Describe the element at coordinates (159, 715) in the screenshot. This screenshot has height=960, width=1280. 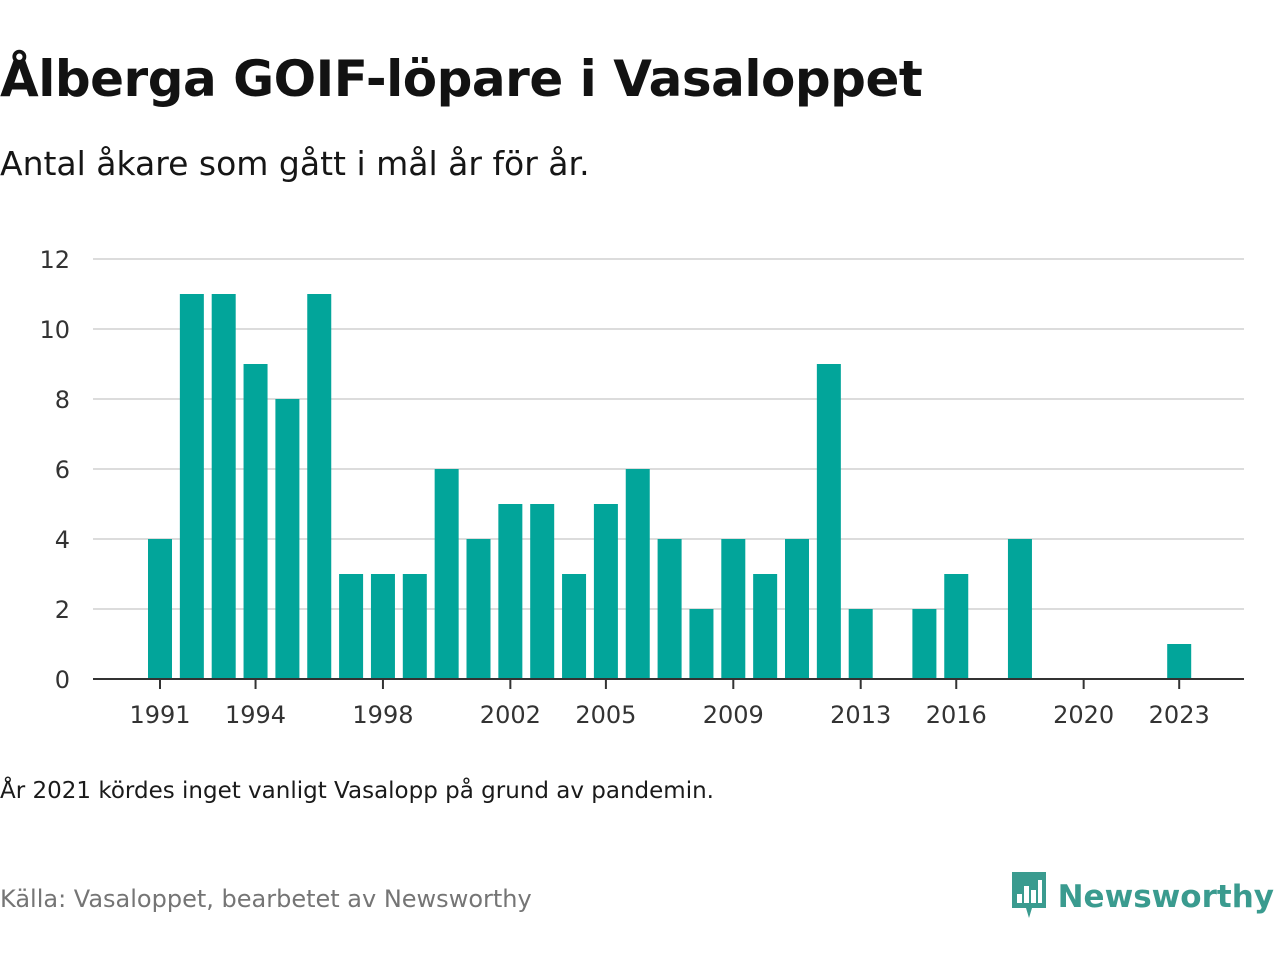
I see `x-tick-label: 1991` at that location.